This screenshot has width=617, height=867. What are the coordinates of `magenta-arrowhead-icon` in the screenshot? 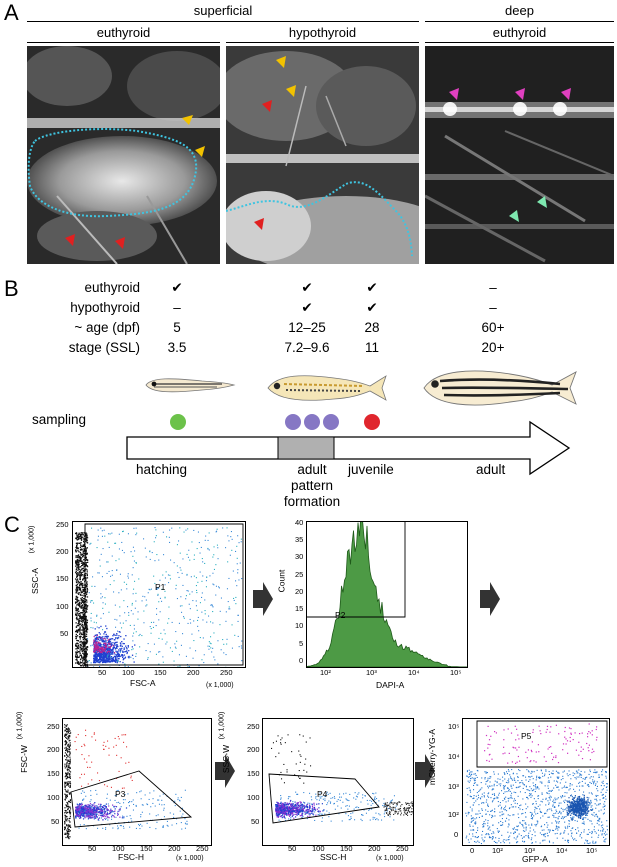 It's located at (520, 94).